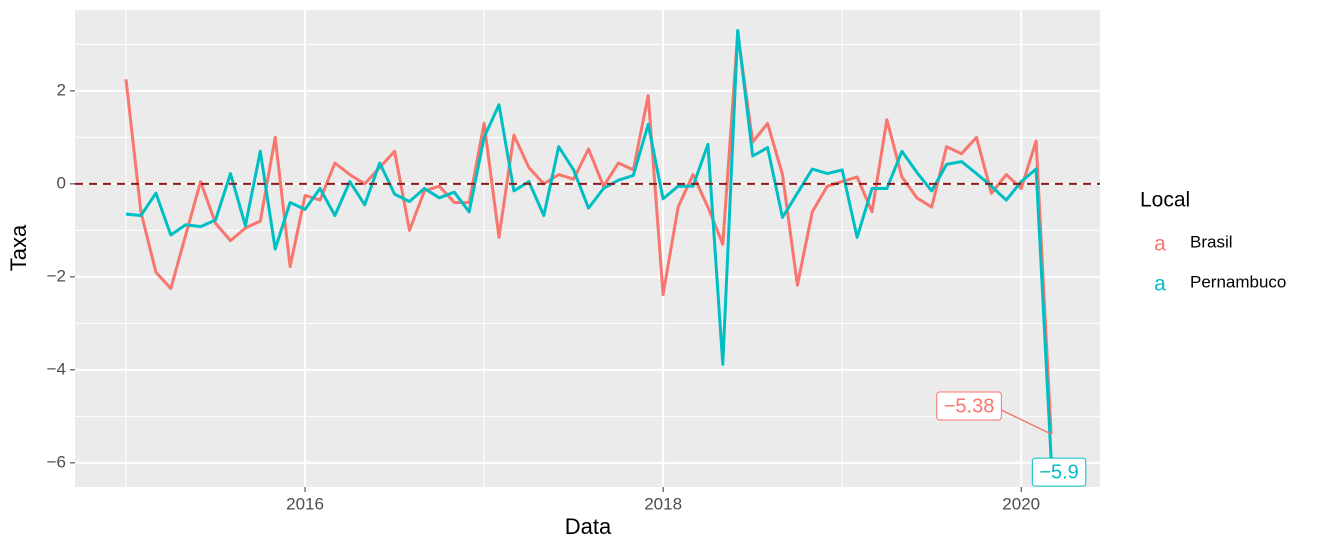 This screenshot has width=1327, height=545. Describe the element at coordinates (588, 526) in the screenshot. I see `x-axis-label: Data` at that location.